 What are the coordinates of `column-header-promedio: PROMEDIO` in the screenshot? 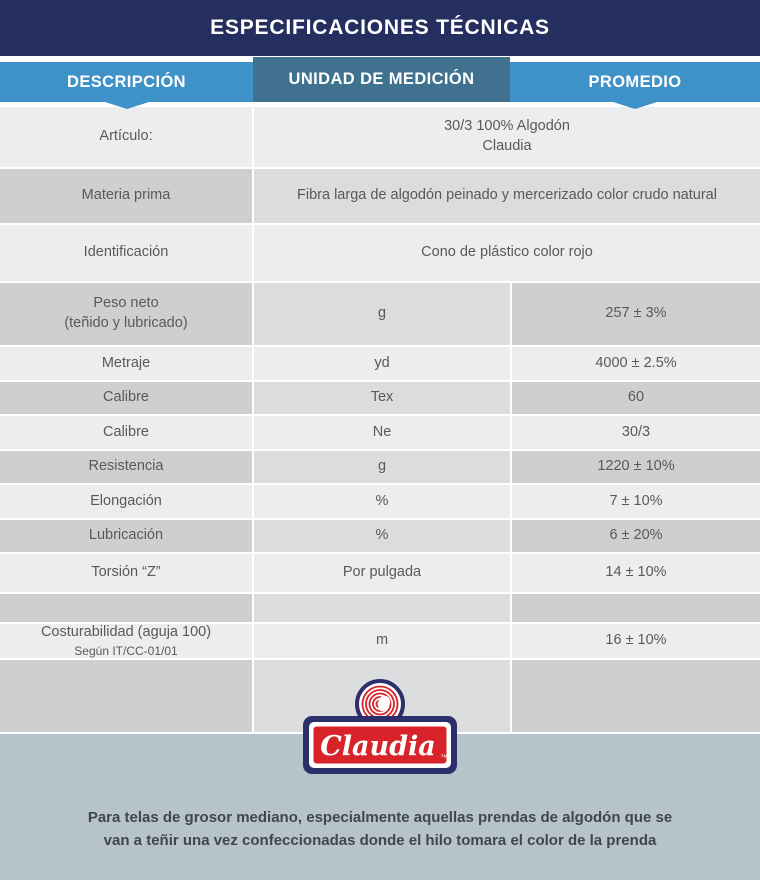 It's located at (635, 82).